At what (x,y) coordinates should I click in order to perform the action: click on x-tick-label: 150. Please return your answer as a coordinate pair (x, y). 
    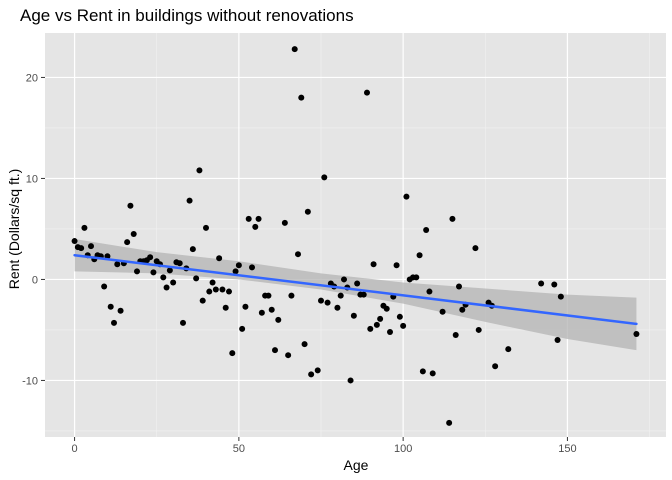
    Looking at the image, I should click on (567, 449).